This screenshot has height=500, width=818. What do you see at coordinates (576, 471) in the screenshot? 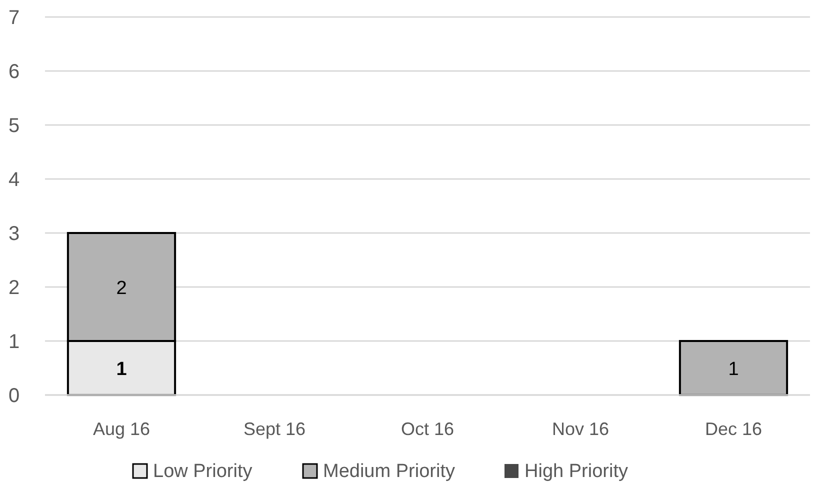
I see `legend-label: High Priority` at bounding box center [576, 471].